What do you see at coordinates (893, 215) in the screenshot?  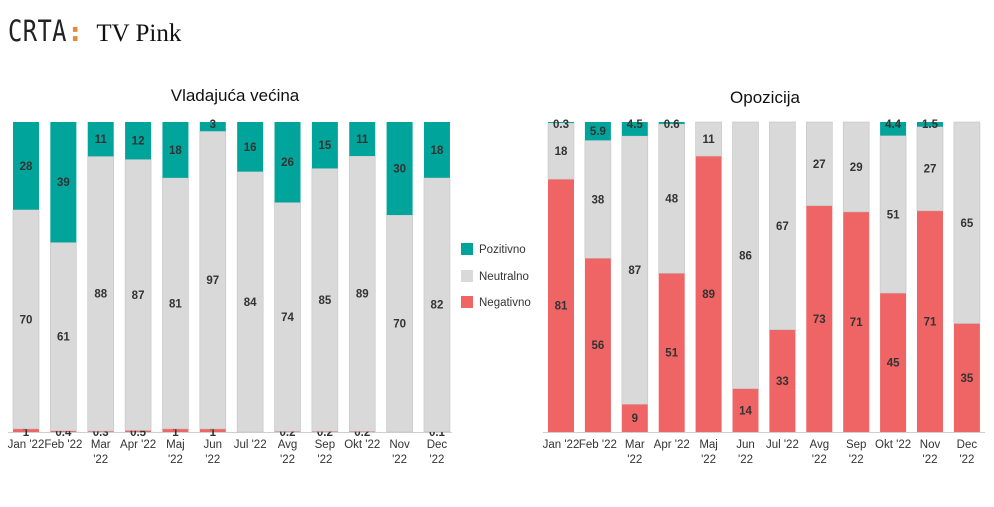 I see `data-label: 51` at bounding box center [893, 215].